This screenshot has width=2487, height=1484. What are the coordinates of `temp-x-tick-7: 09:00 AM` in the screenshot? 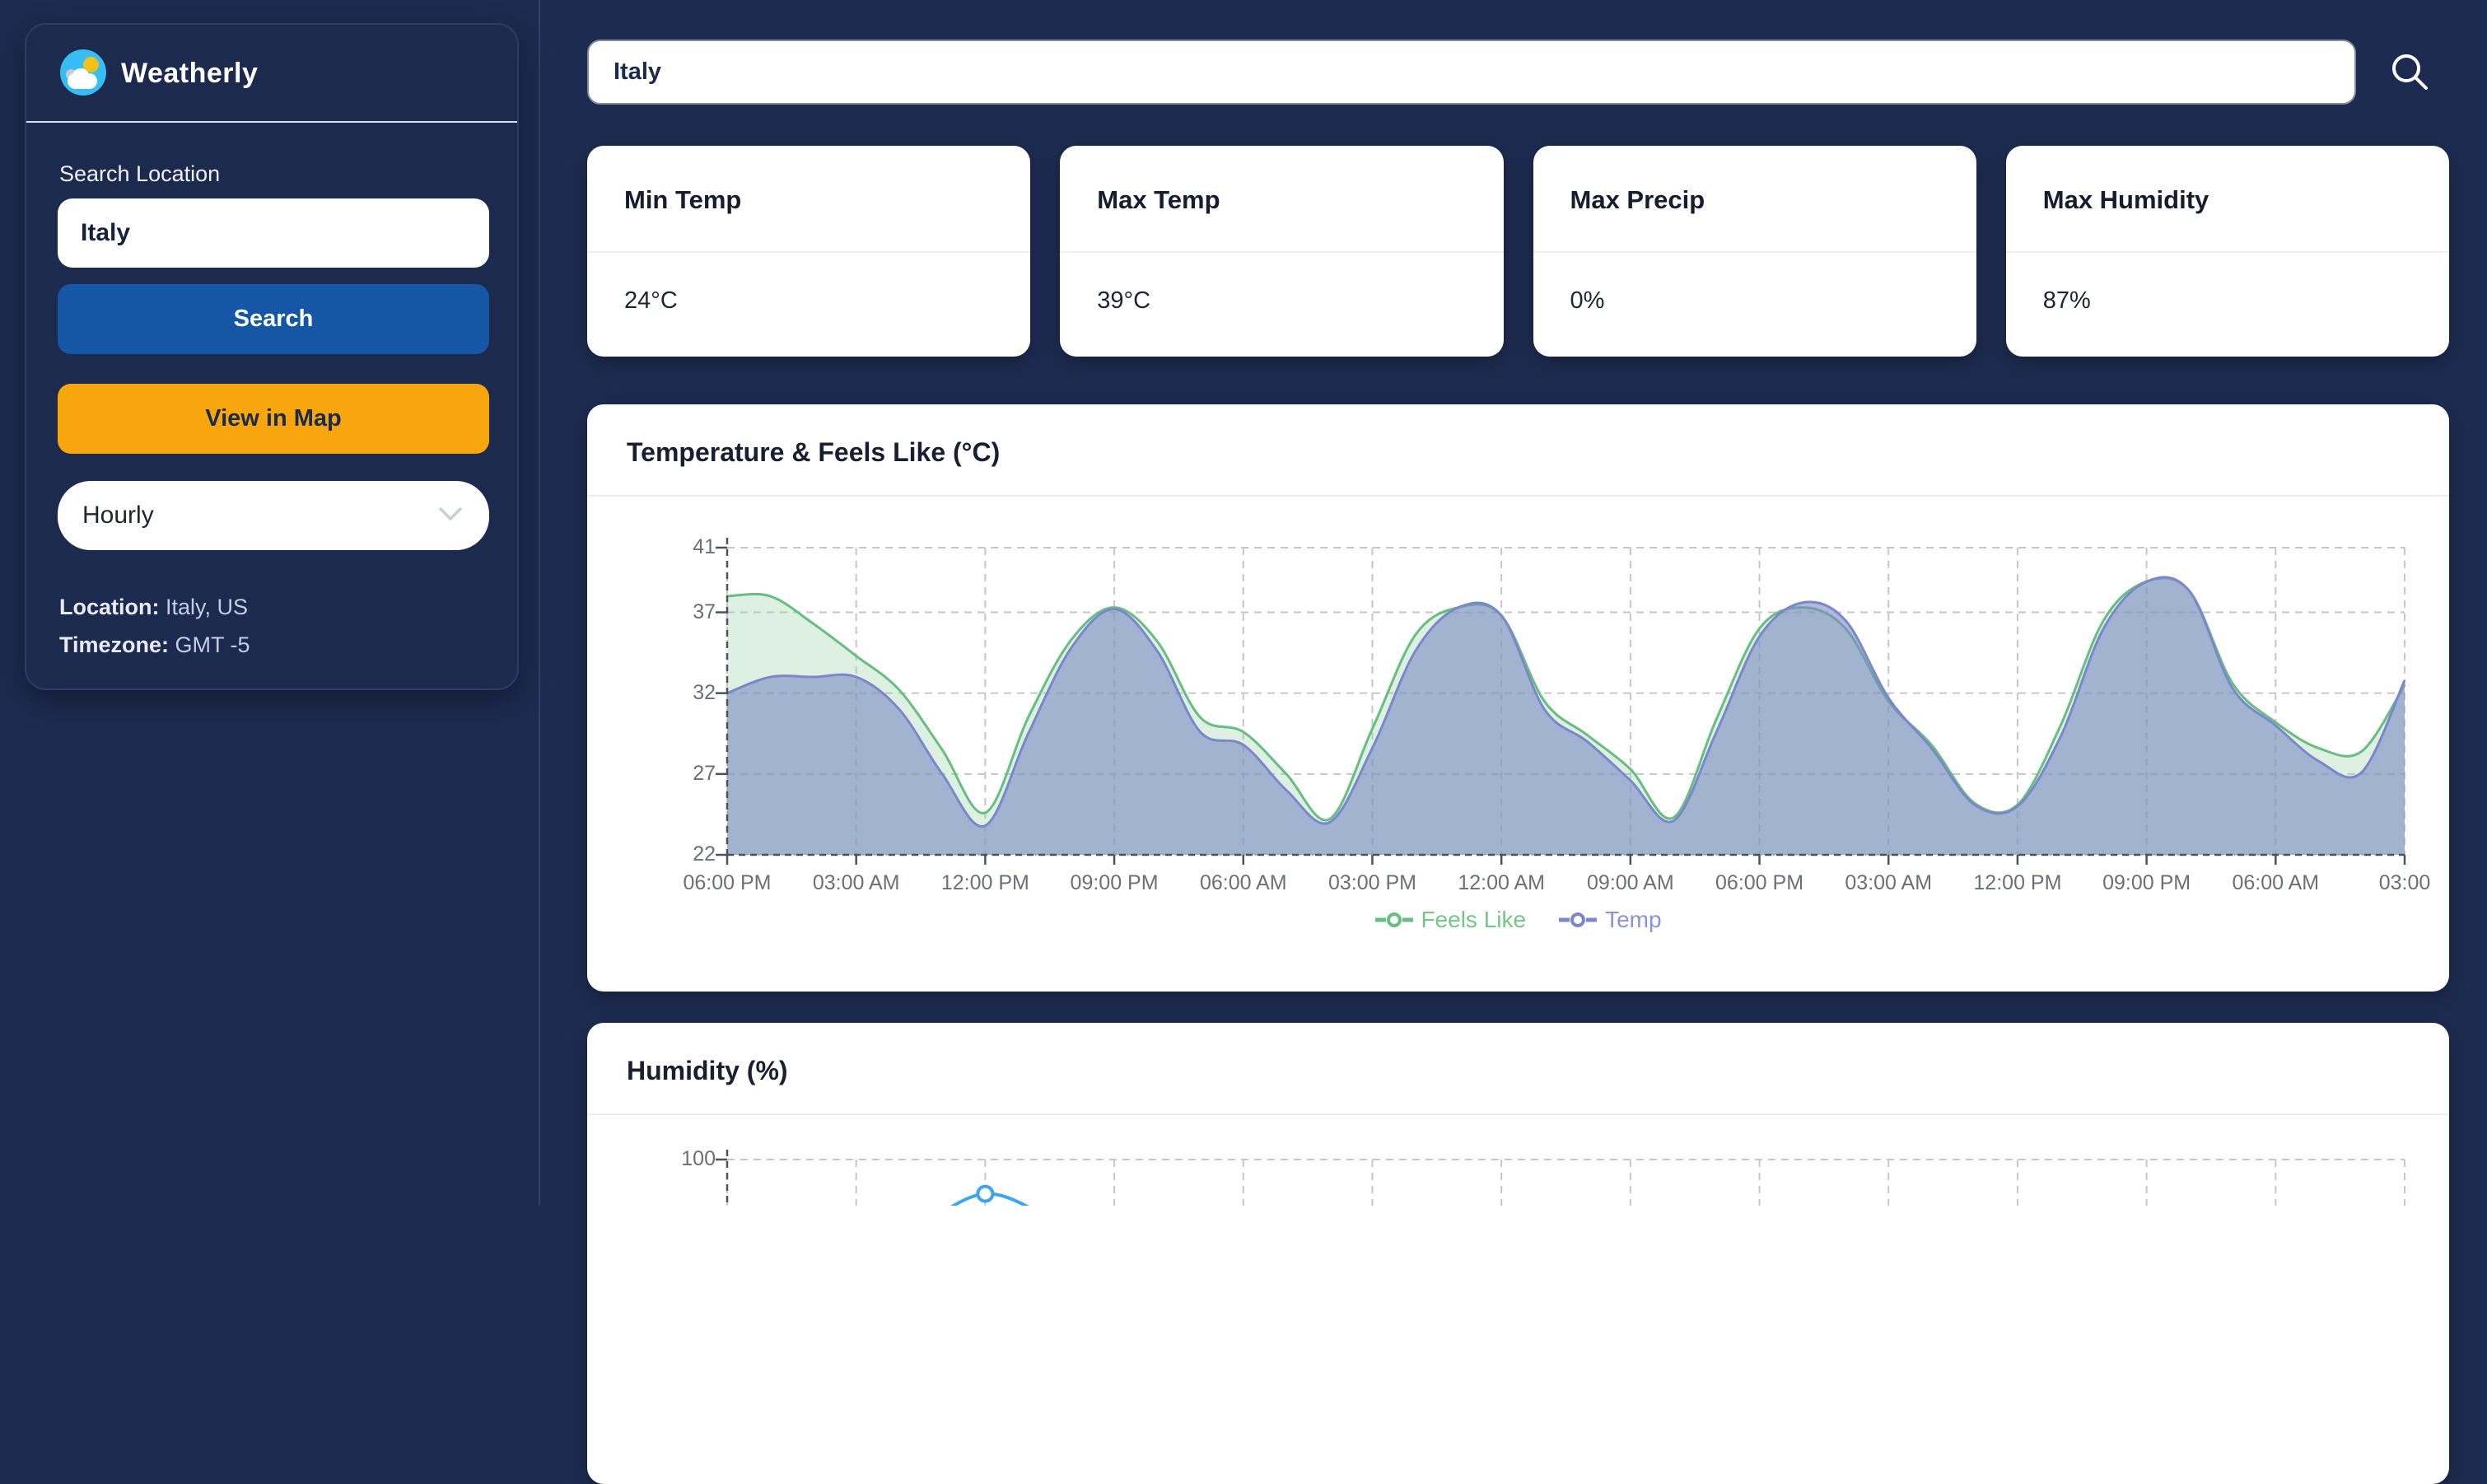 It's located at (1630, 882).